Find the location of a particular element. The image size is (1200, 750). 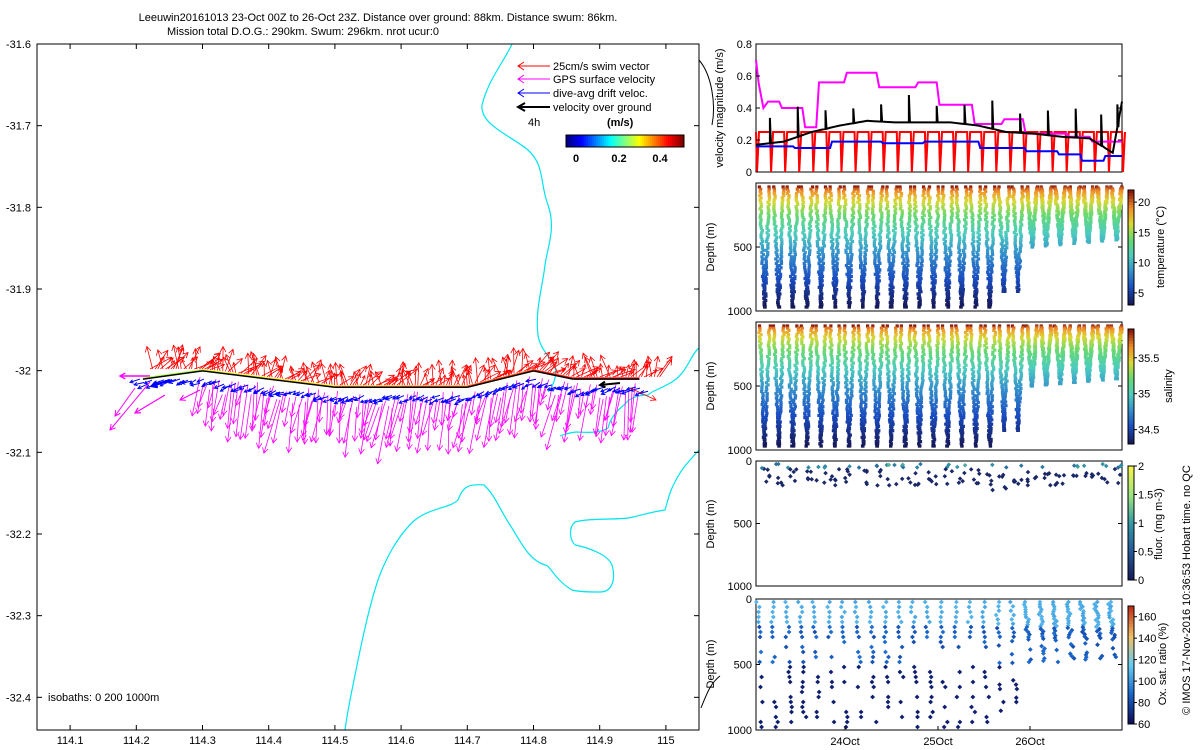

track-segment is located at coordinates (553, 374).